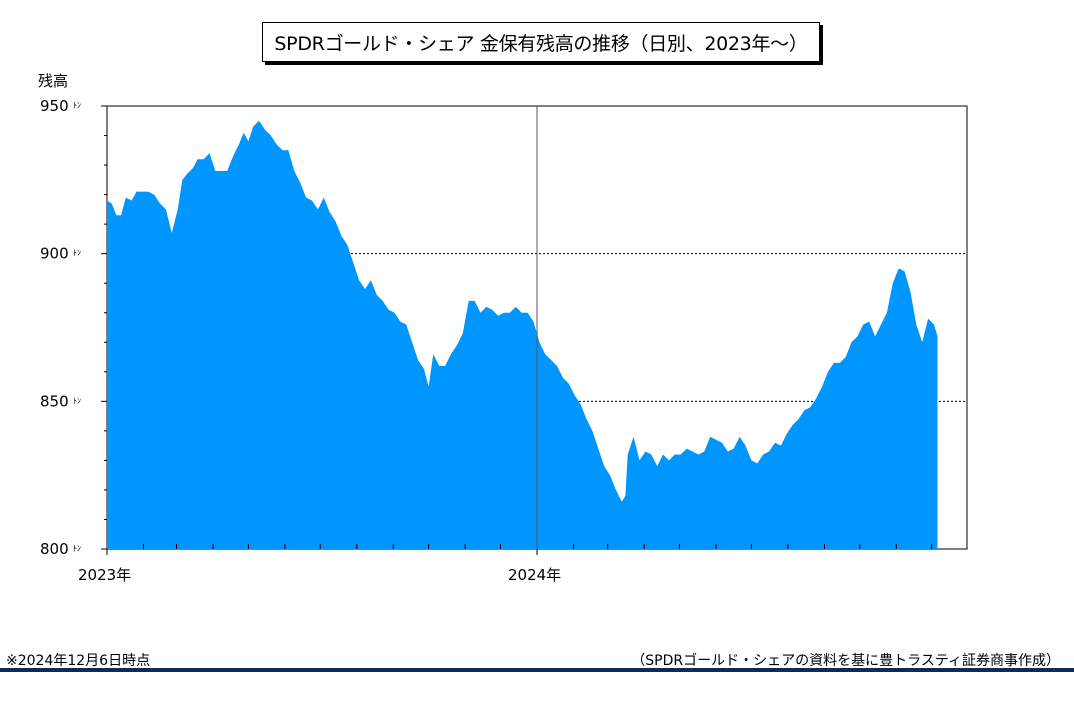  I want to click on x-tick-label: 2024年, so click(534, 575).